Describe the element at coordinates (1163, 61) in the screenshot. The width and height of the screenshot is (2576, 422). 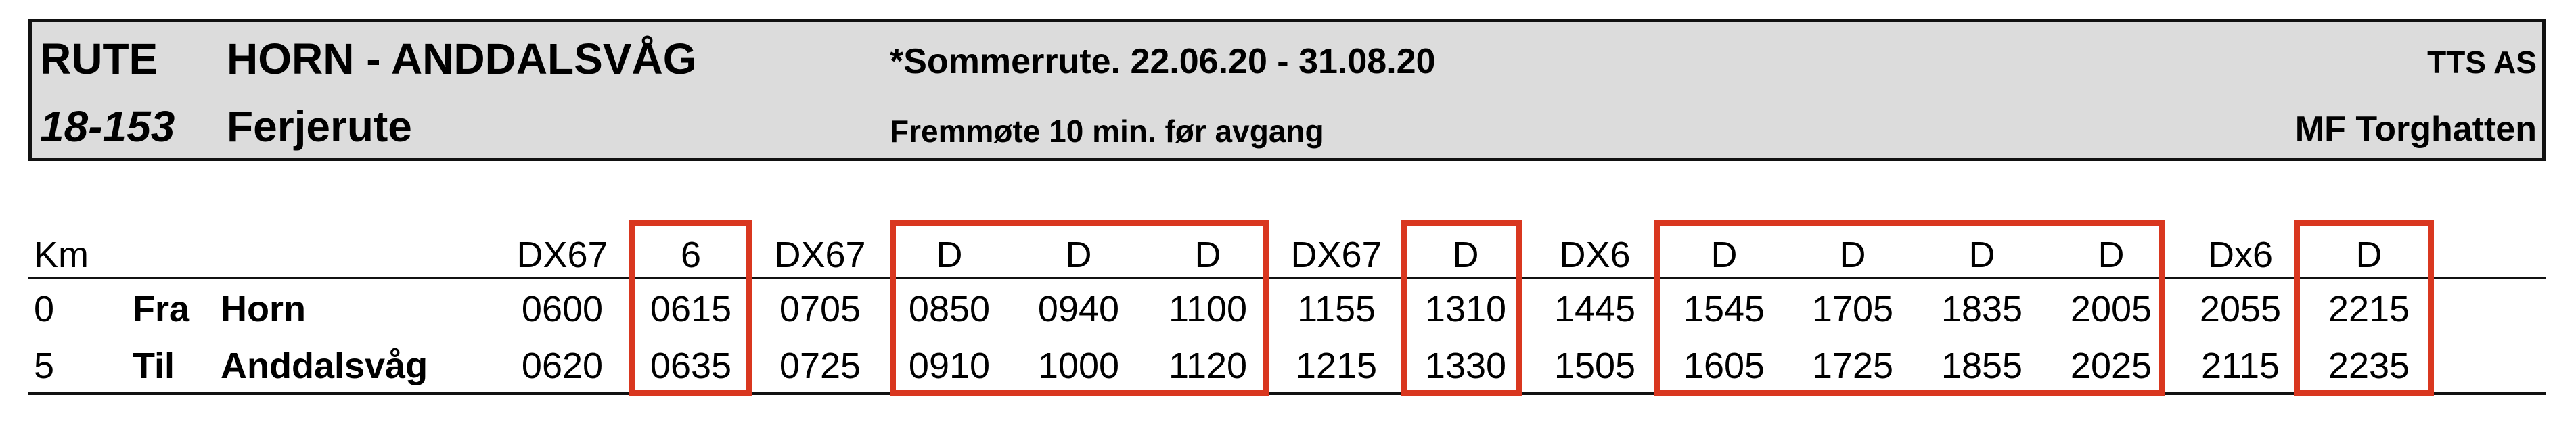
I see `season-text: *Sommerrute. 22.06.20 - 31.08.20` at that location.